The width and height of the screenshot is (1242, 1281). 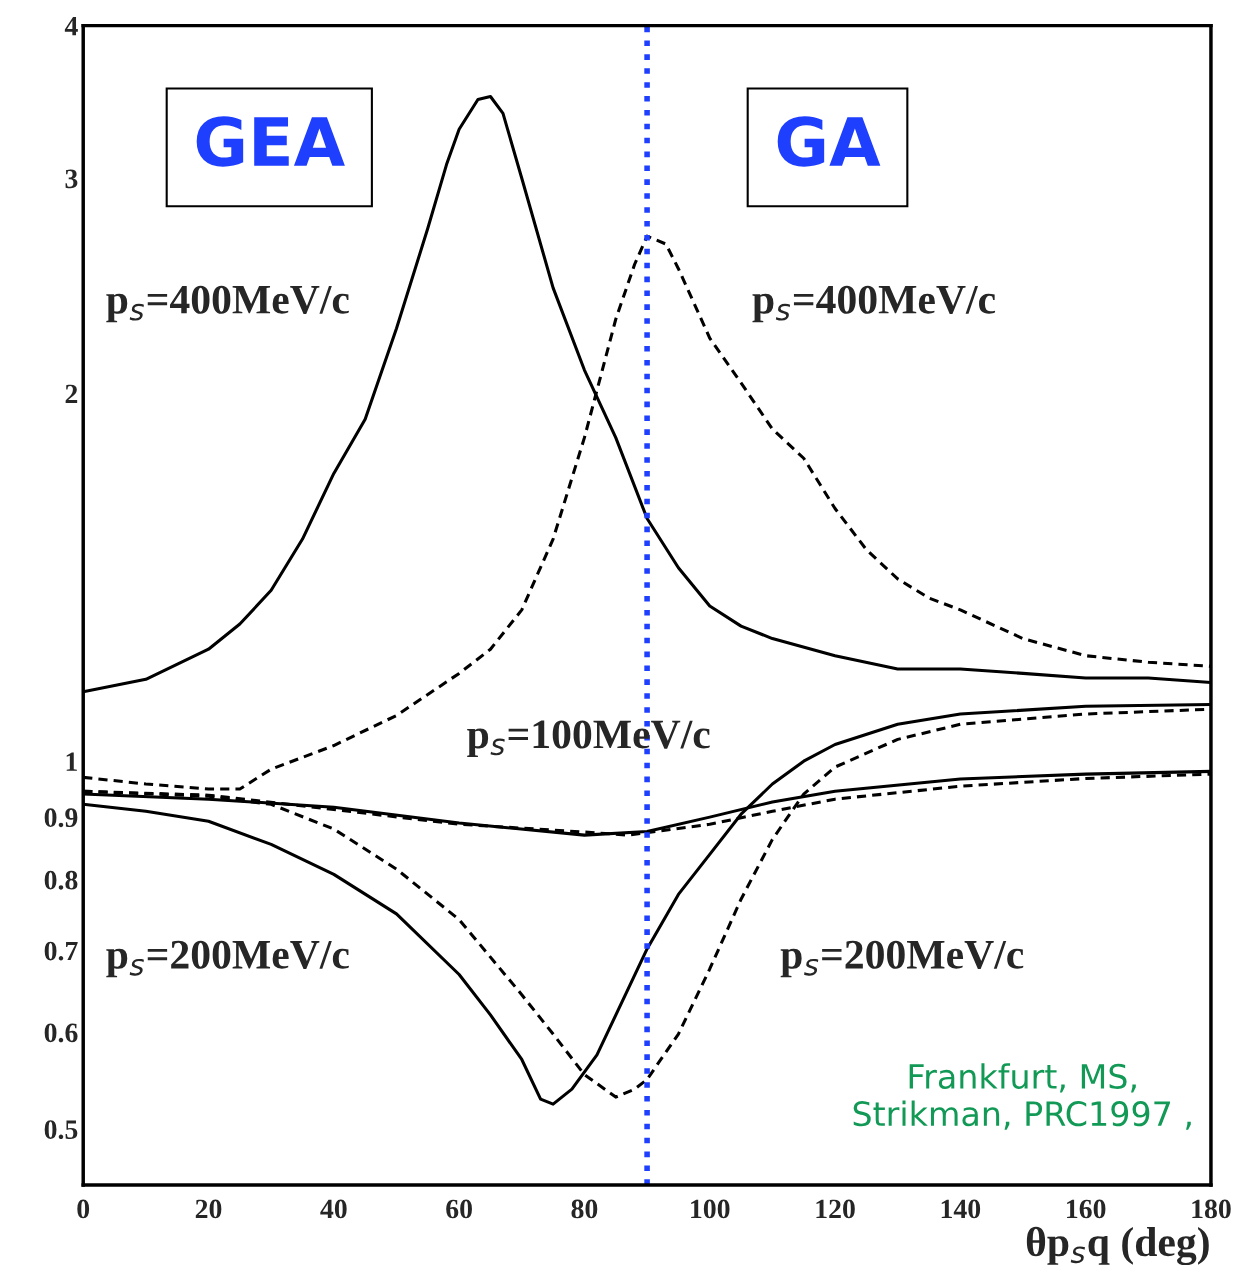 What do you see at coordinates (61, 951) in the screenshot?
I see `y-tick-label: 0.7` at bounding box center [61, 951].